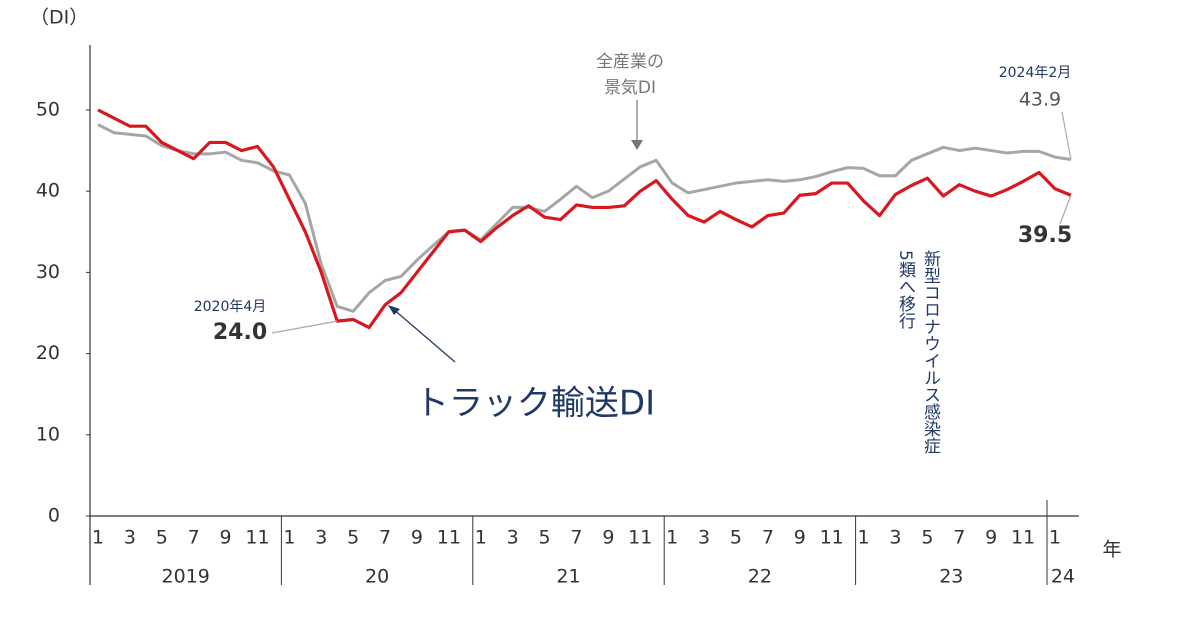 The height and width of the screenshot is (634, 1200). I want to click on y-tick-label: 10, so click(48, 434).